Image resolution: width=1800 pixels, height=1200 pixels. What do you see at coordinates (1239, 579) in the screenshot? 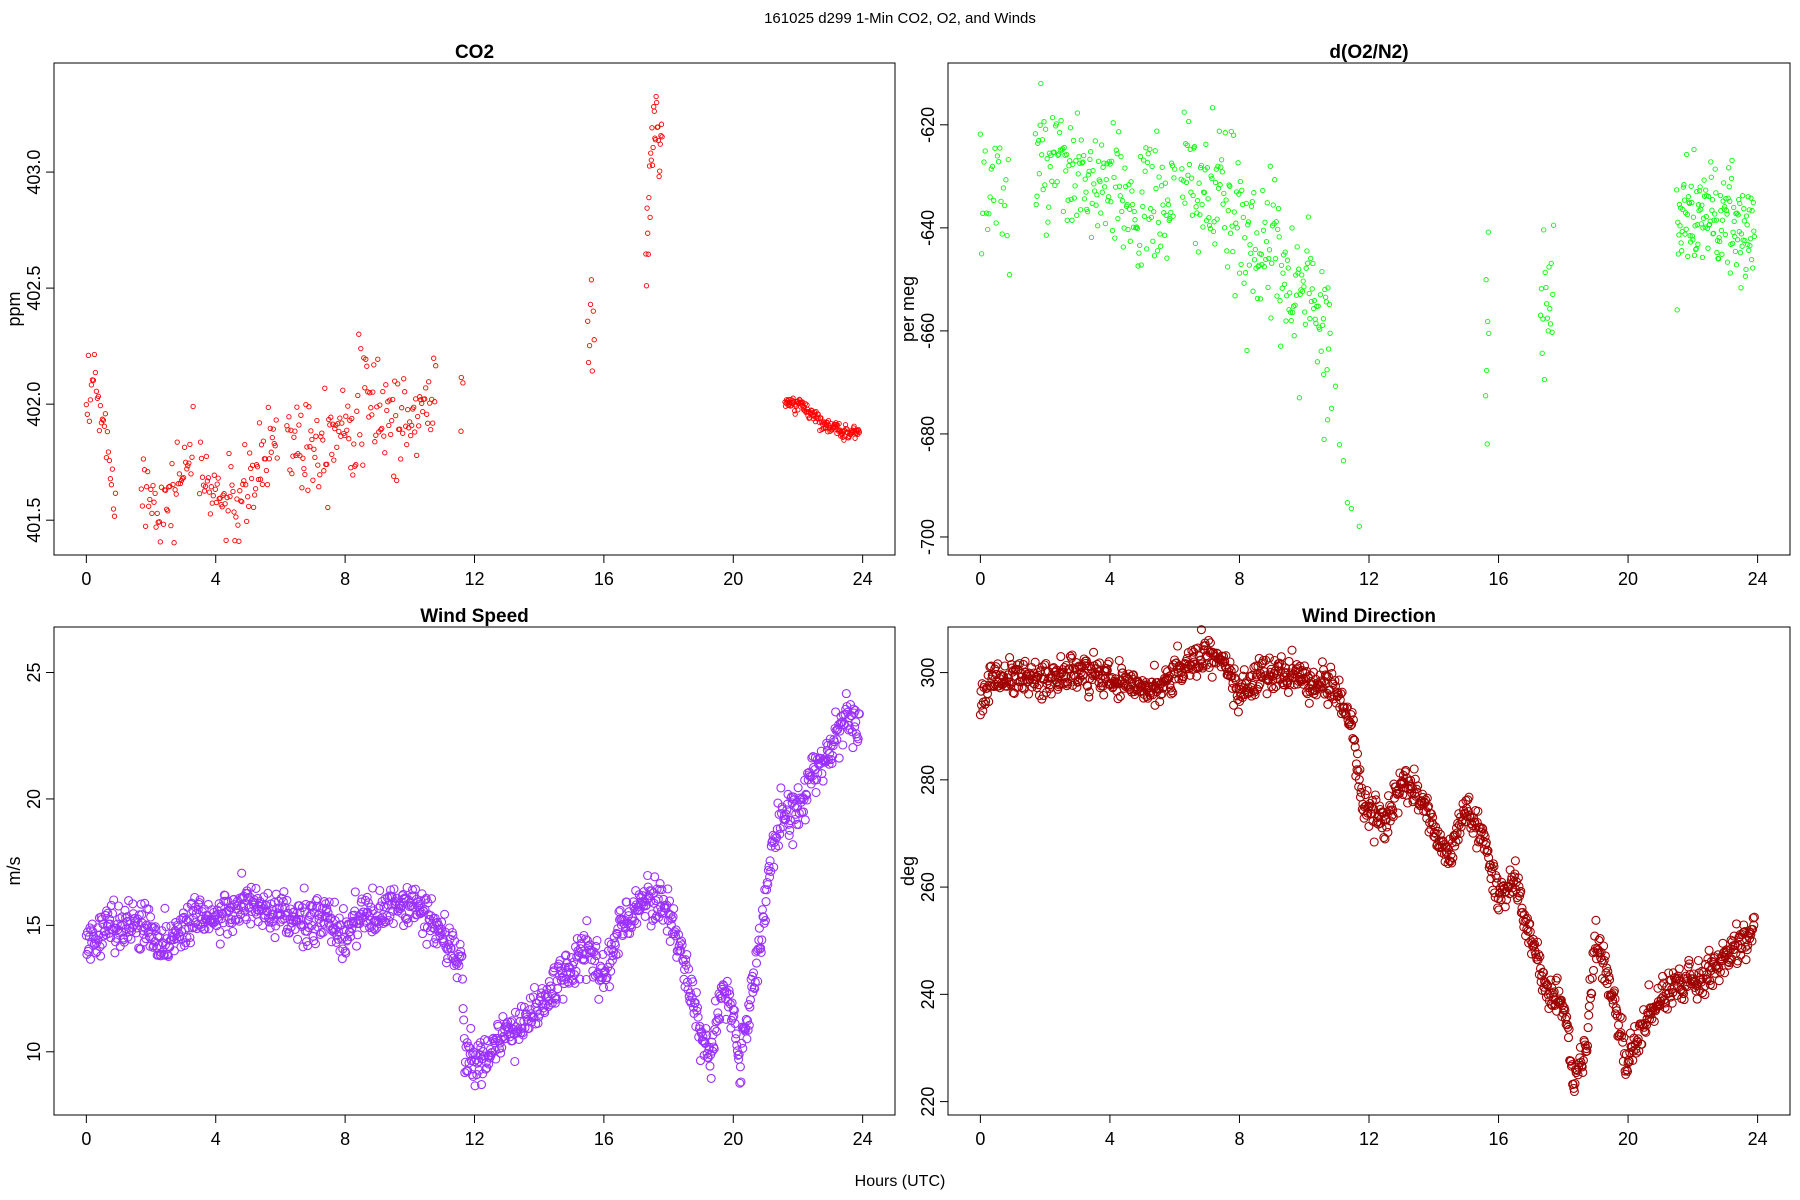
I see `x-tick-label: 8` at bounding box center [1239, 579].